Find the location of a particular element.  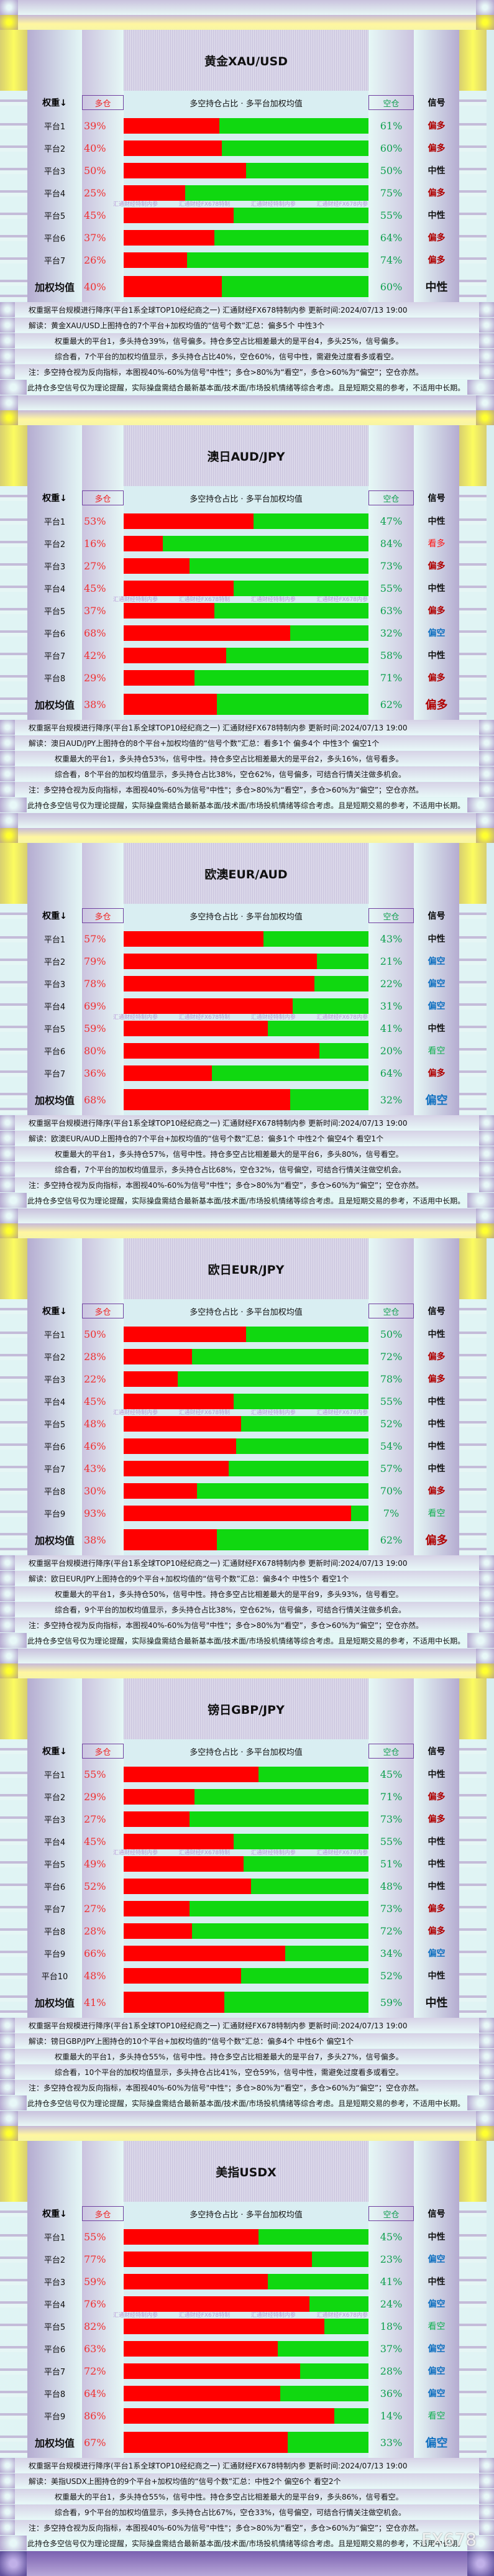

short-percent: 59% is located at coordinates (391, 2002).